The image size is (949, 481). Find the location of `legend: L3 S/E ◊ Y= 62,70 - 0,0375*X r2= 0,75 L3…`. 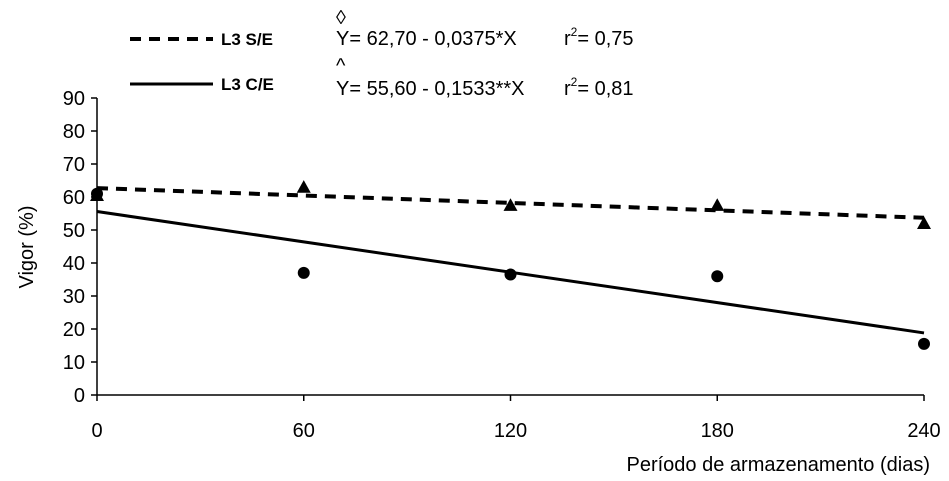

legend: L3 S/E ◊ Y= 62,70 - 0,0375*X r2= 0,75 L3… is located at coordinates (382, 53).